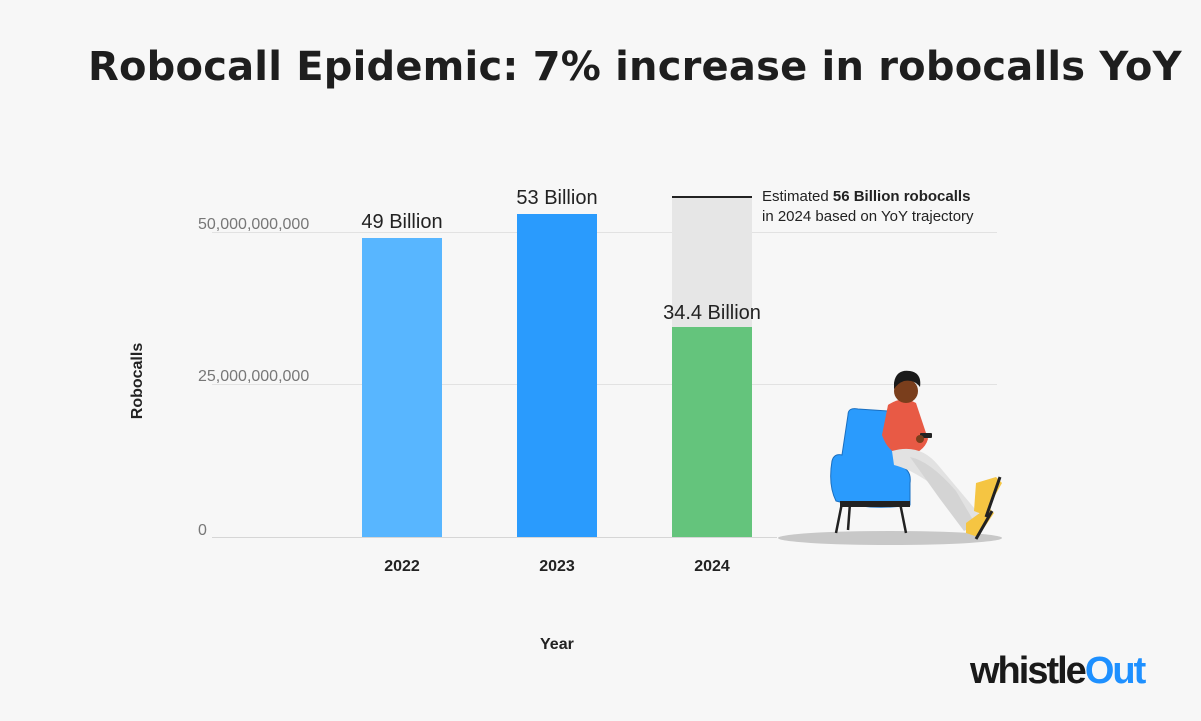  What do you see at coordinates (557, 375) in the screenshot?
I see `bar-2023` at bounding box center [557, 375].